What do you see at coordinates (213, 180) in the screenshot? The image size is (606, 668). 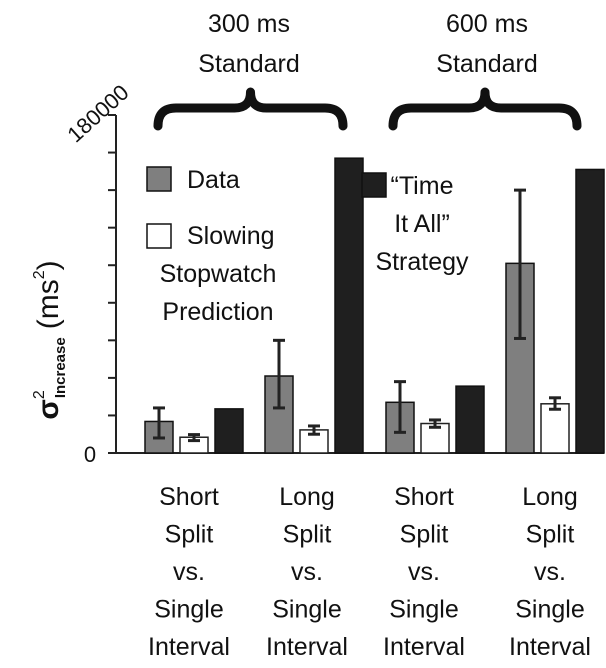 I see `legend-label-line: Data` at bounding box center [213, 180].